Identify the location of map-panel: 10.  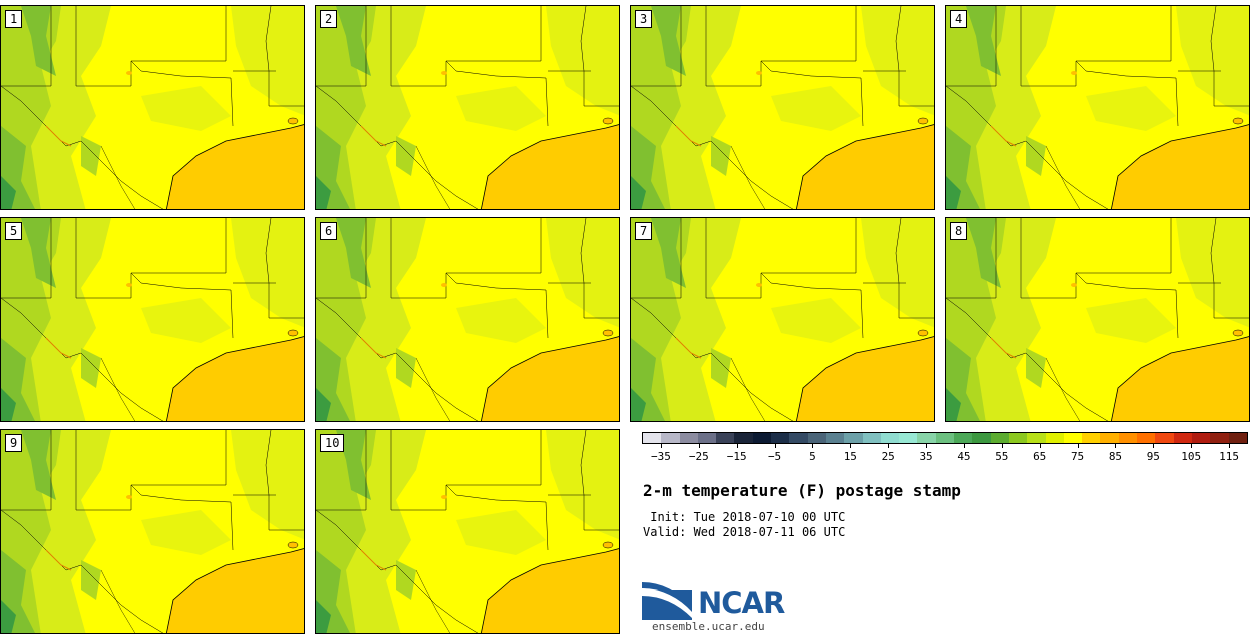
(467, 531).